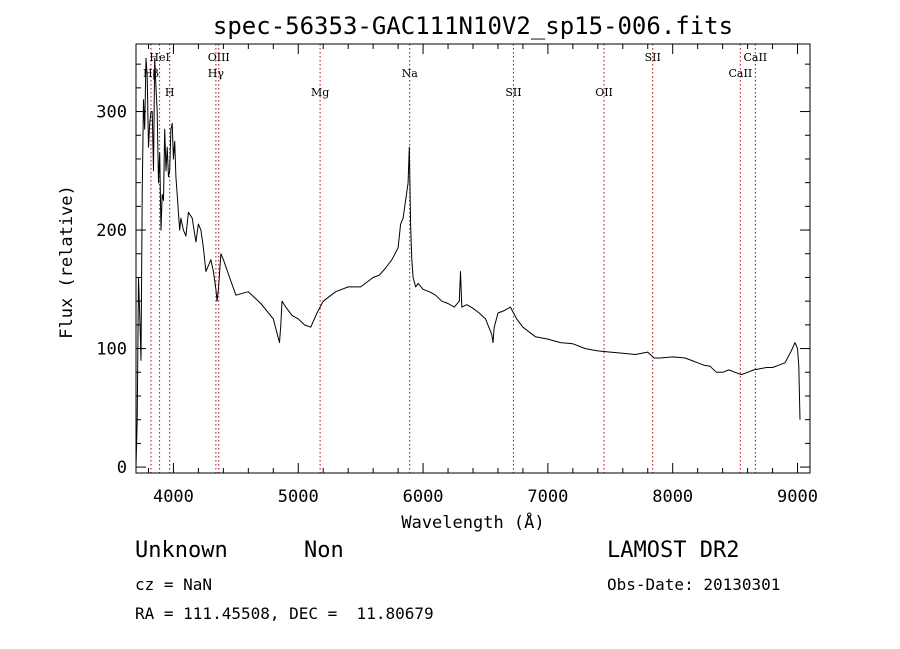 This screenshot has height=649, width=900. I want to click on y-tick-label: 100, so click(111, 350).